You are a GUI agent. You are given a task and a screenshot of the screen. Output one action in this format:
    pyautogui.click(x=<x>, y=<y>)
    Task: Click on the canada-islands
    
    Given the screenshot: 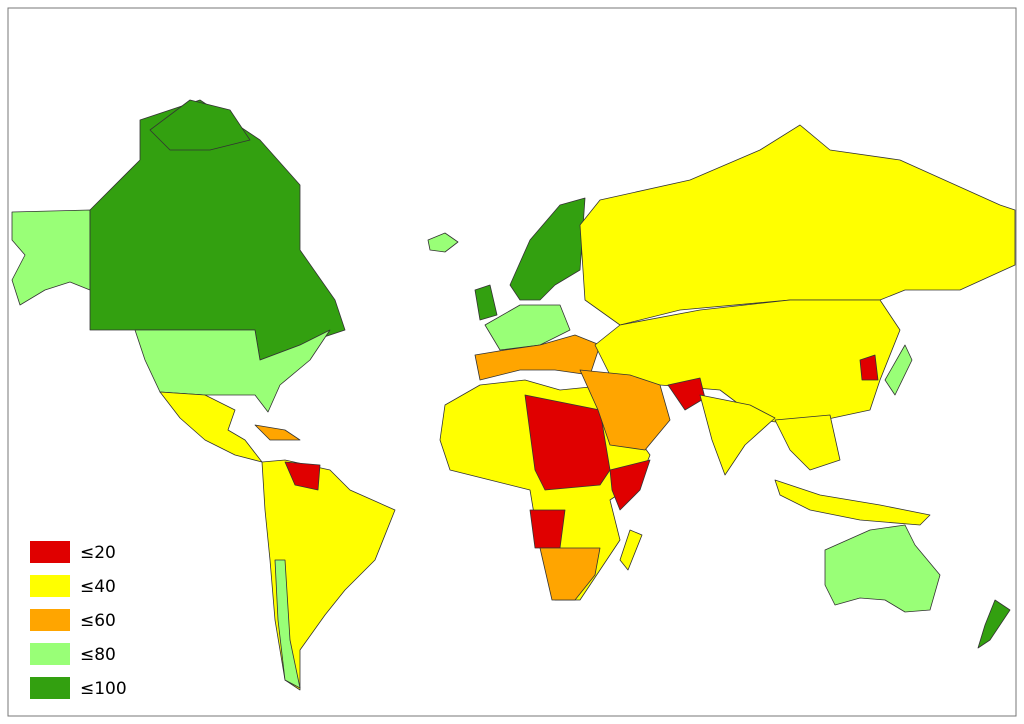 What is the action you would take?
    pyautogui.click(x=200, y=125)
    